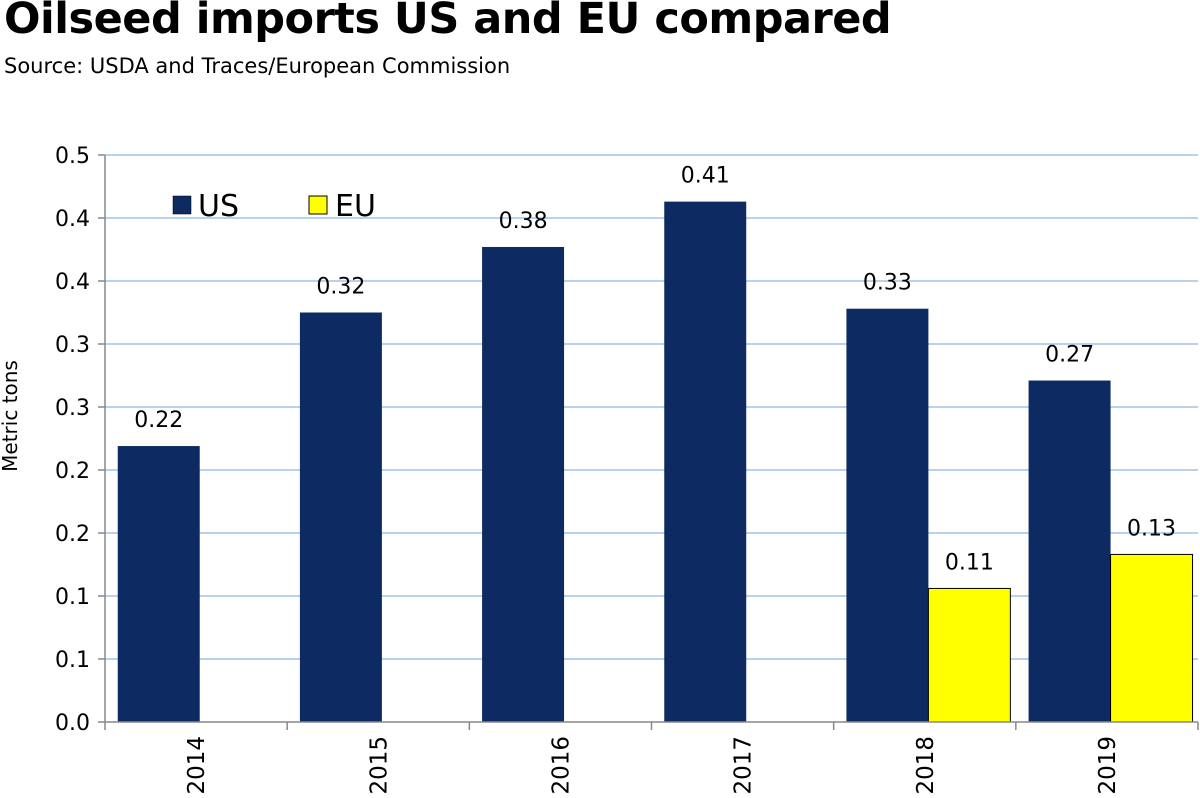 The width and height of the screenshot is (1200, 798). I want to click on data-label-us-2018: 0.33, so click(887, 283).